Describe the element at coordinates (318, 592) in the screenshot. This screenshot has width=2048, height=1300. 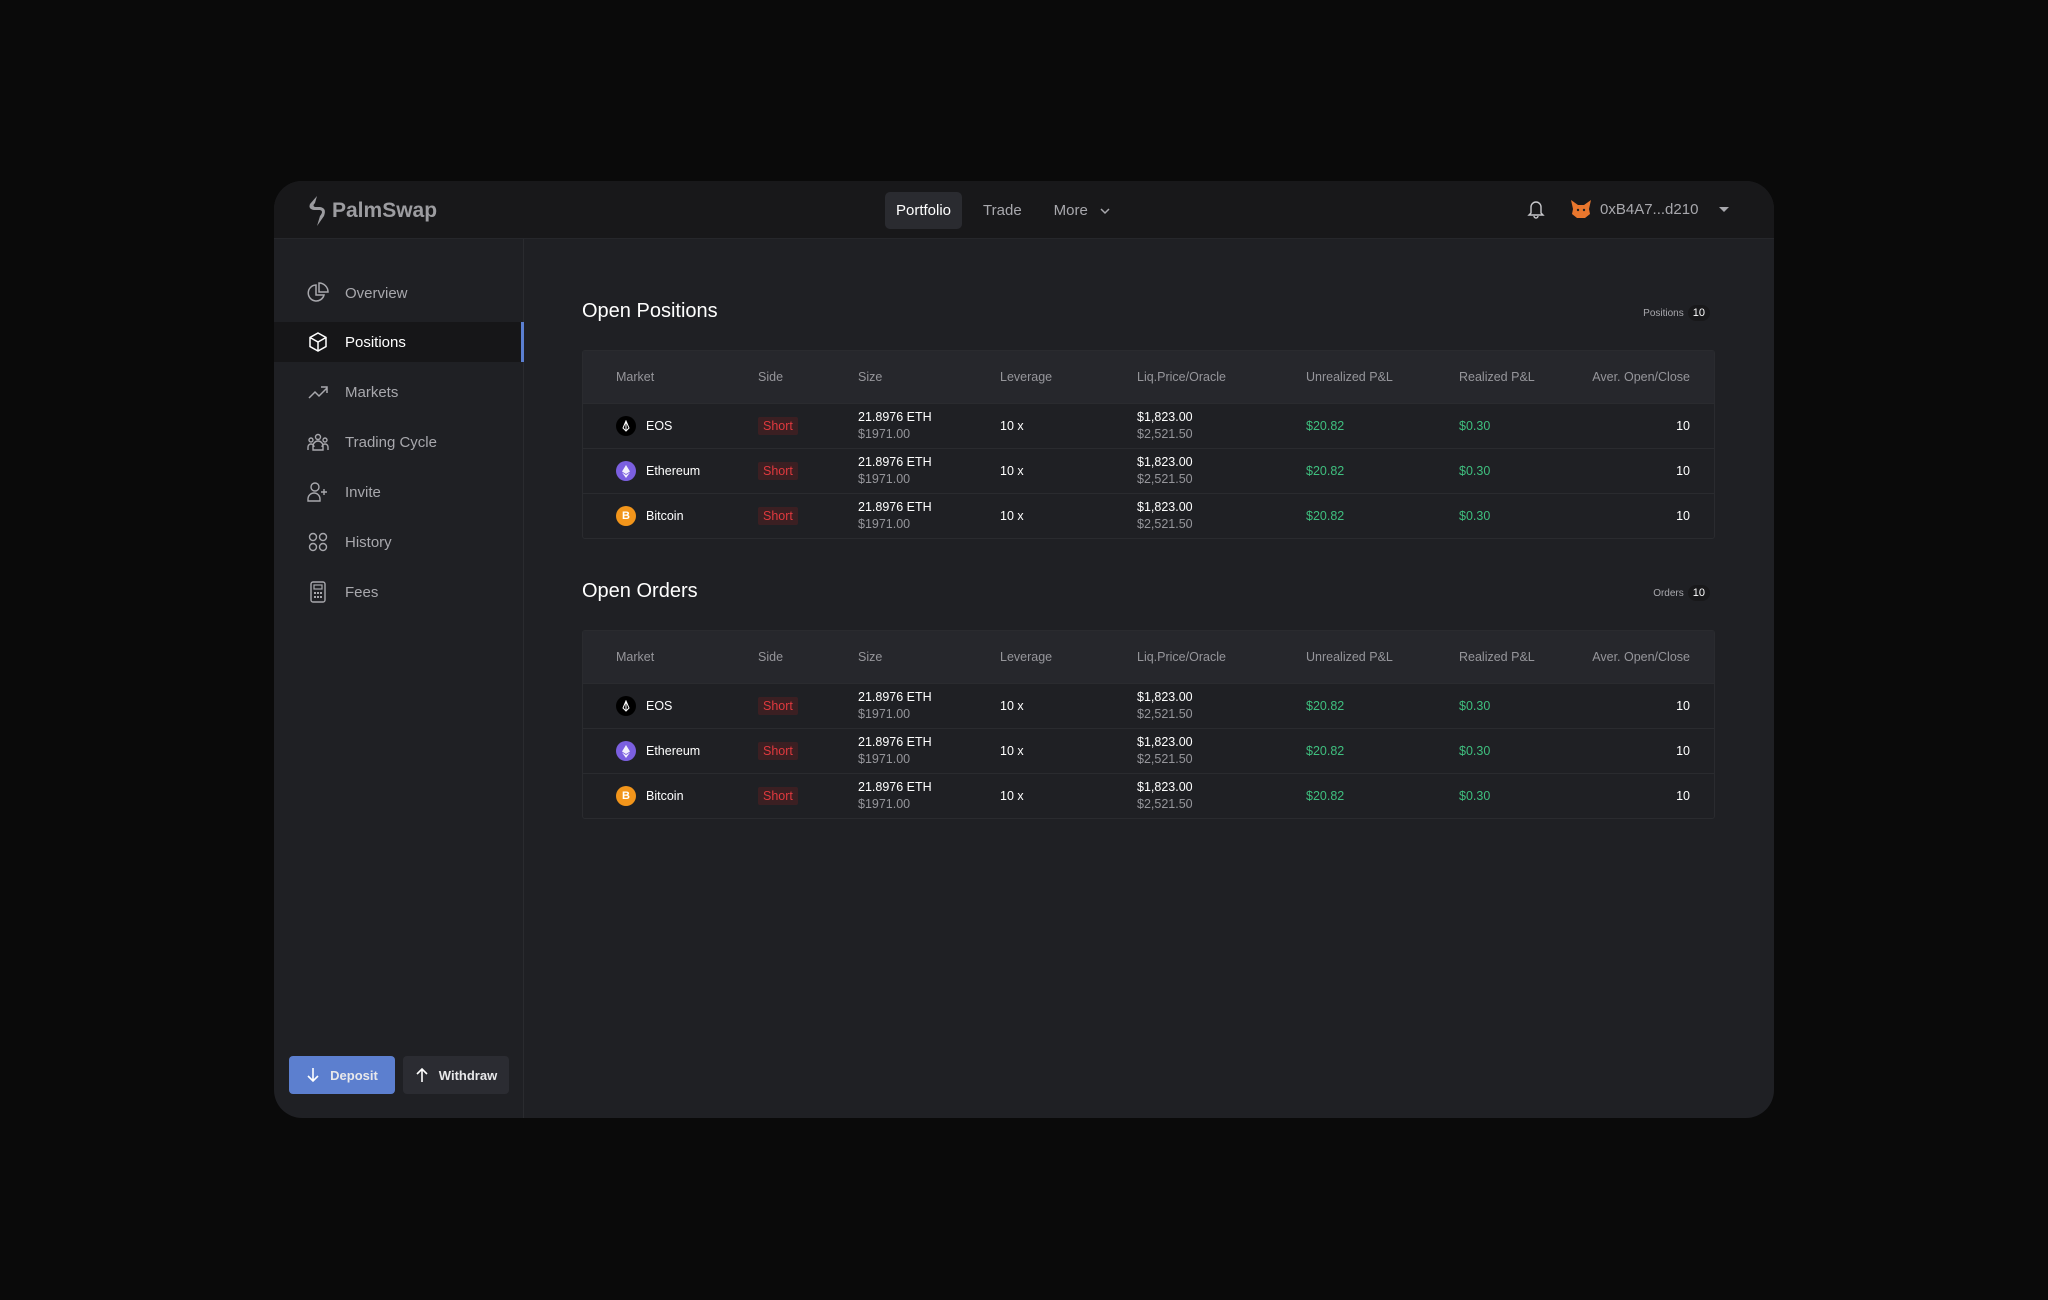
I see `calculator-icon` at that location.